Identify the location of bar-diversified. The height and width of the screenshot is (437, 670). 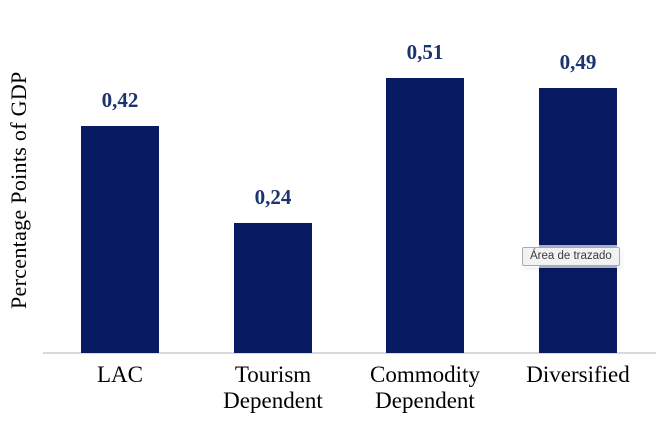
(578, 220).